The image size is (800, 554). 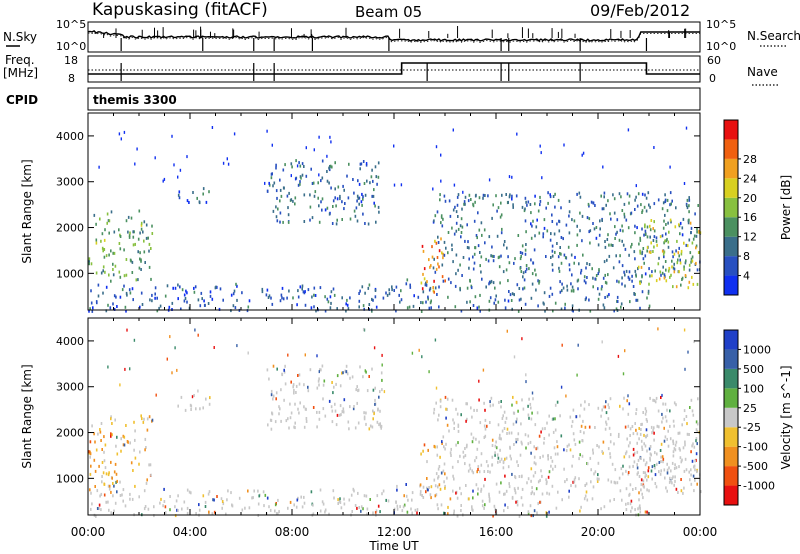 I want to click on freq-line, so click(x=394, y=68).